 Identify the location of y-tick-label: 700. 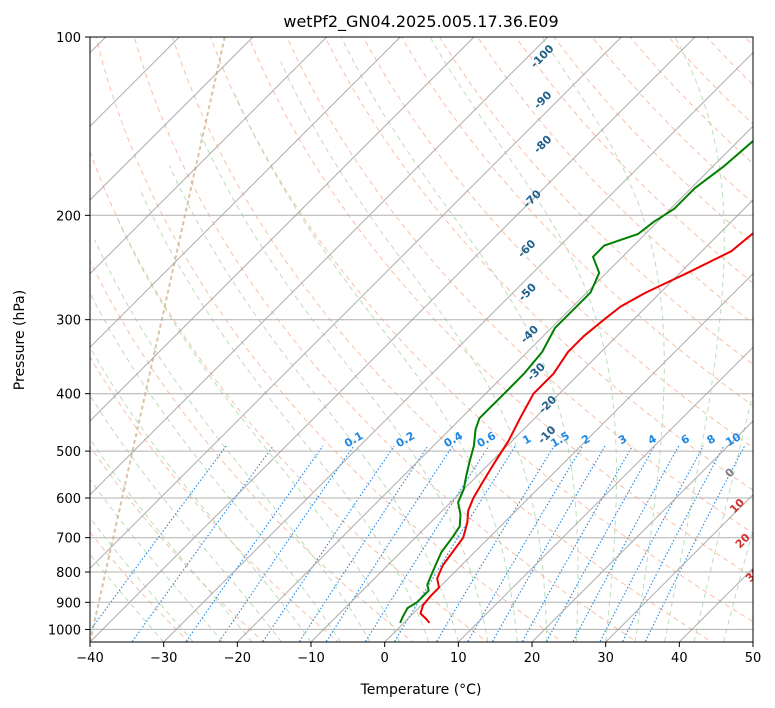
(68, 539).